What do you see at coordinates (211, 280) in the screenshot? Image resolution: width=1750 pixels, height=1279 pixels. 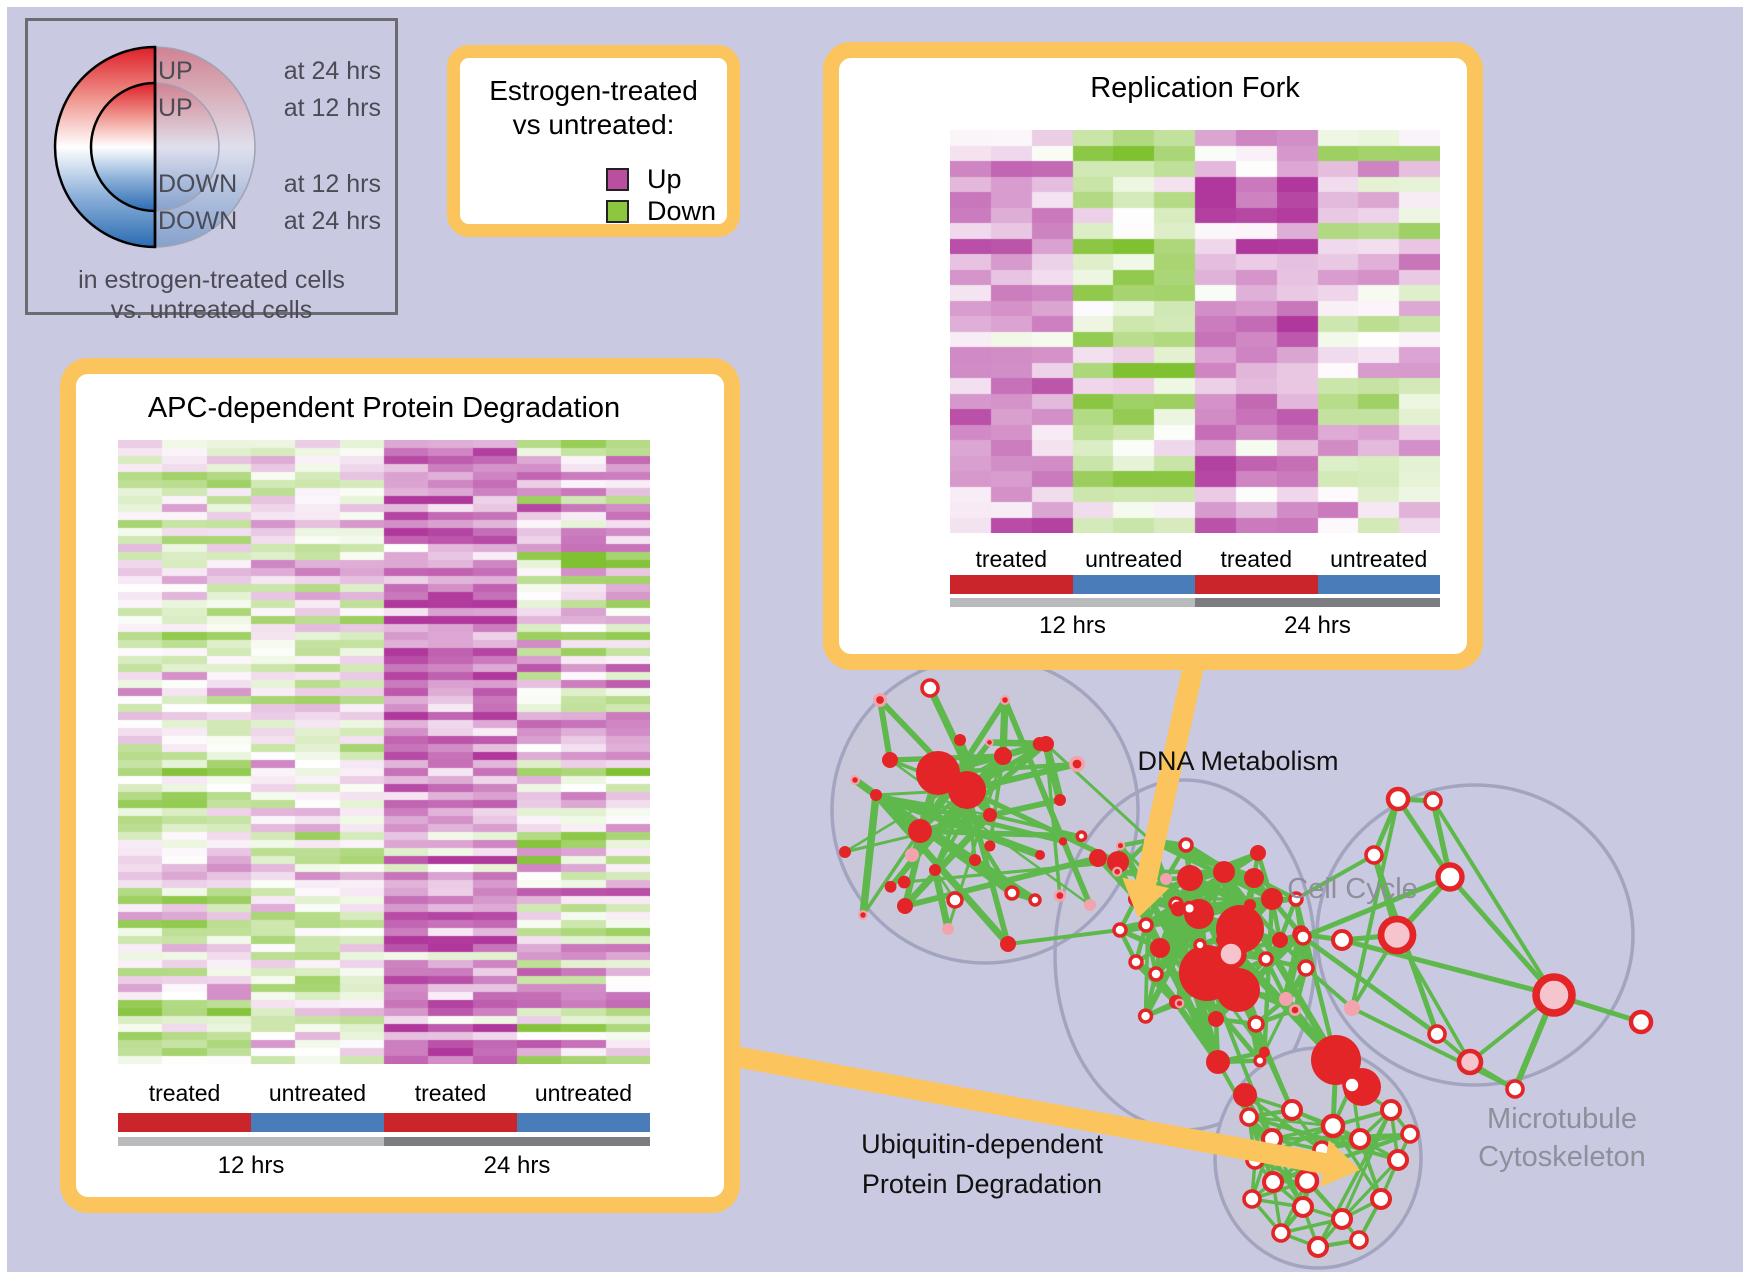 I see `legend-caption-line1: in estrogen-treated cells` at bounding box center [211, 280].